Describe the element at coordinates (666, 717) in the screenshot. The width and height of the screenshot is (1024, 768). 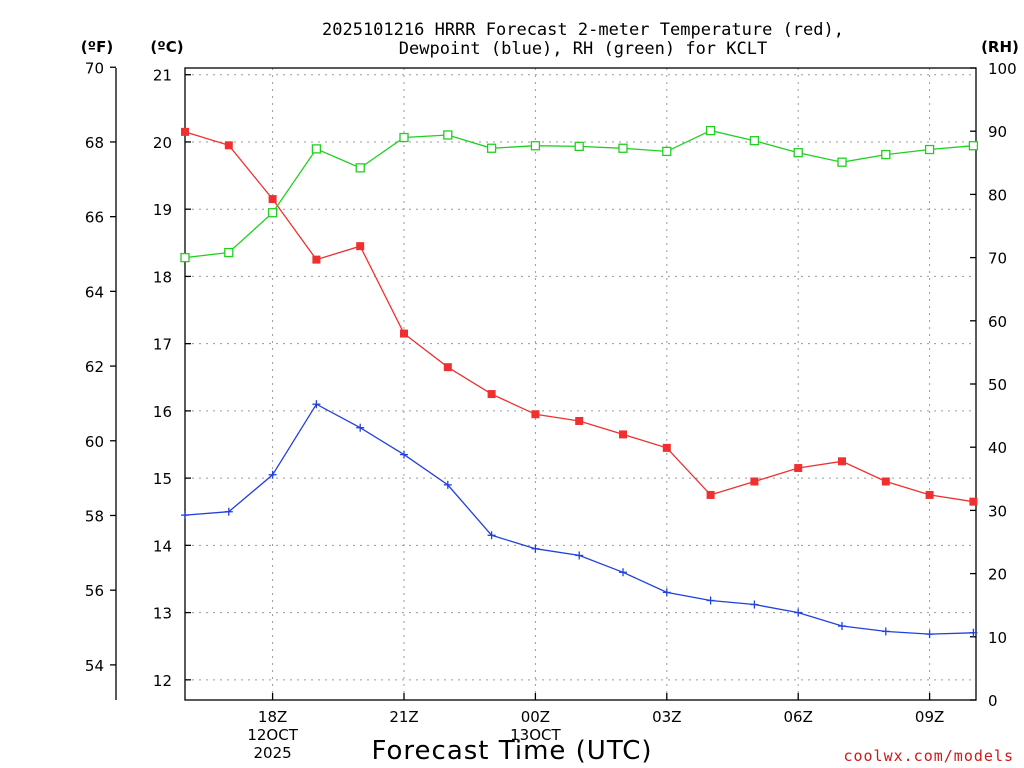
I see `x-tick-label: 03Z` at that location.